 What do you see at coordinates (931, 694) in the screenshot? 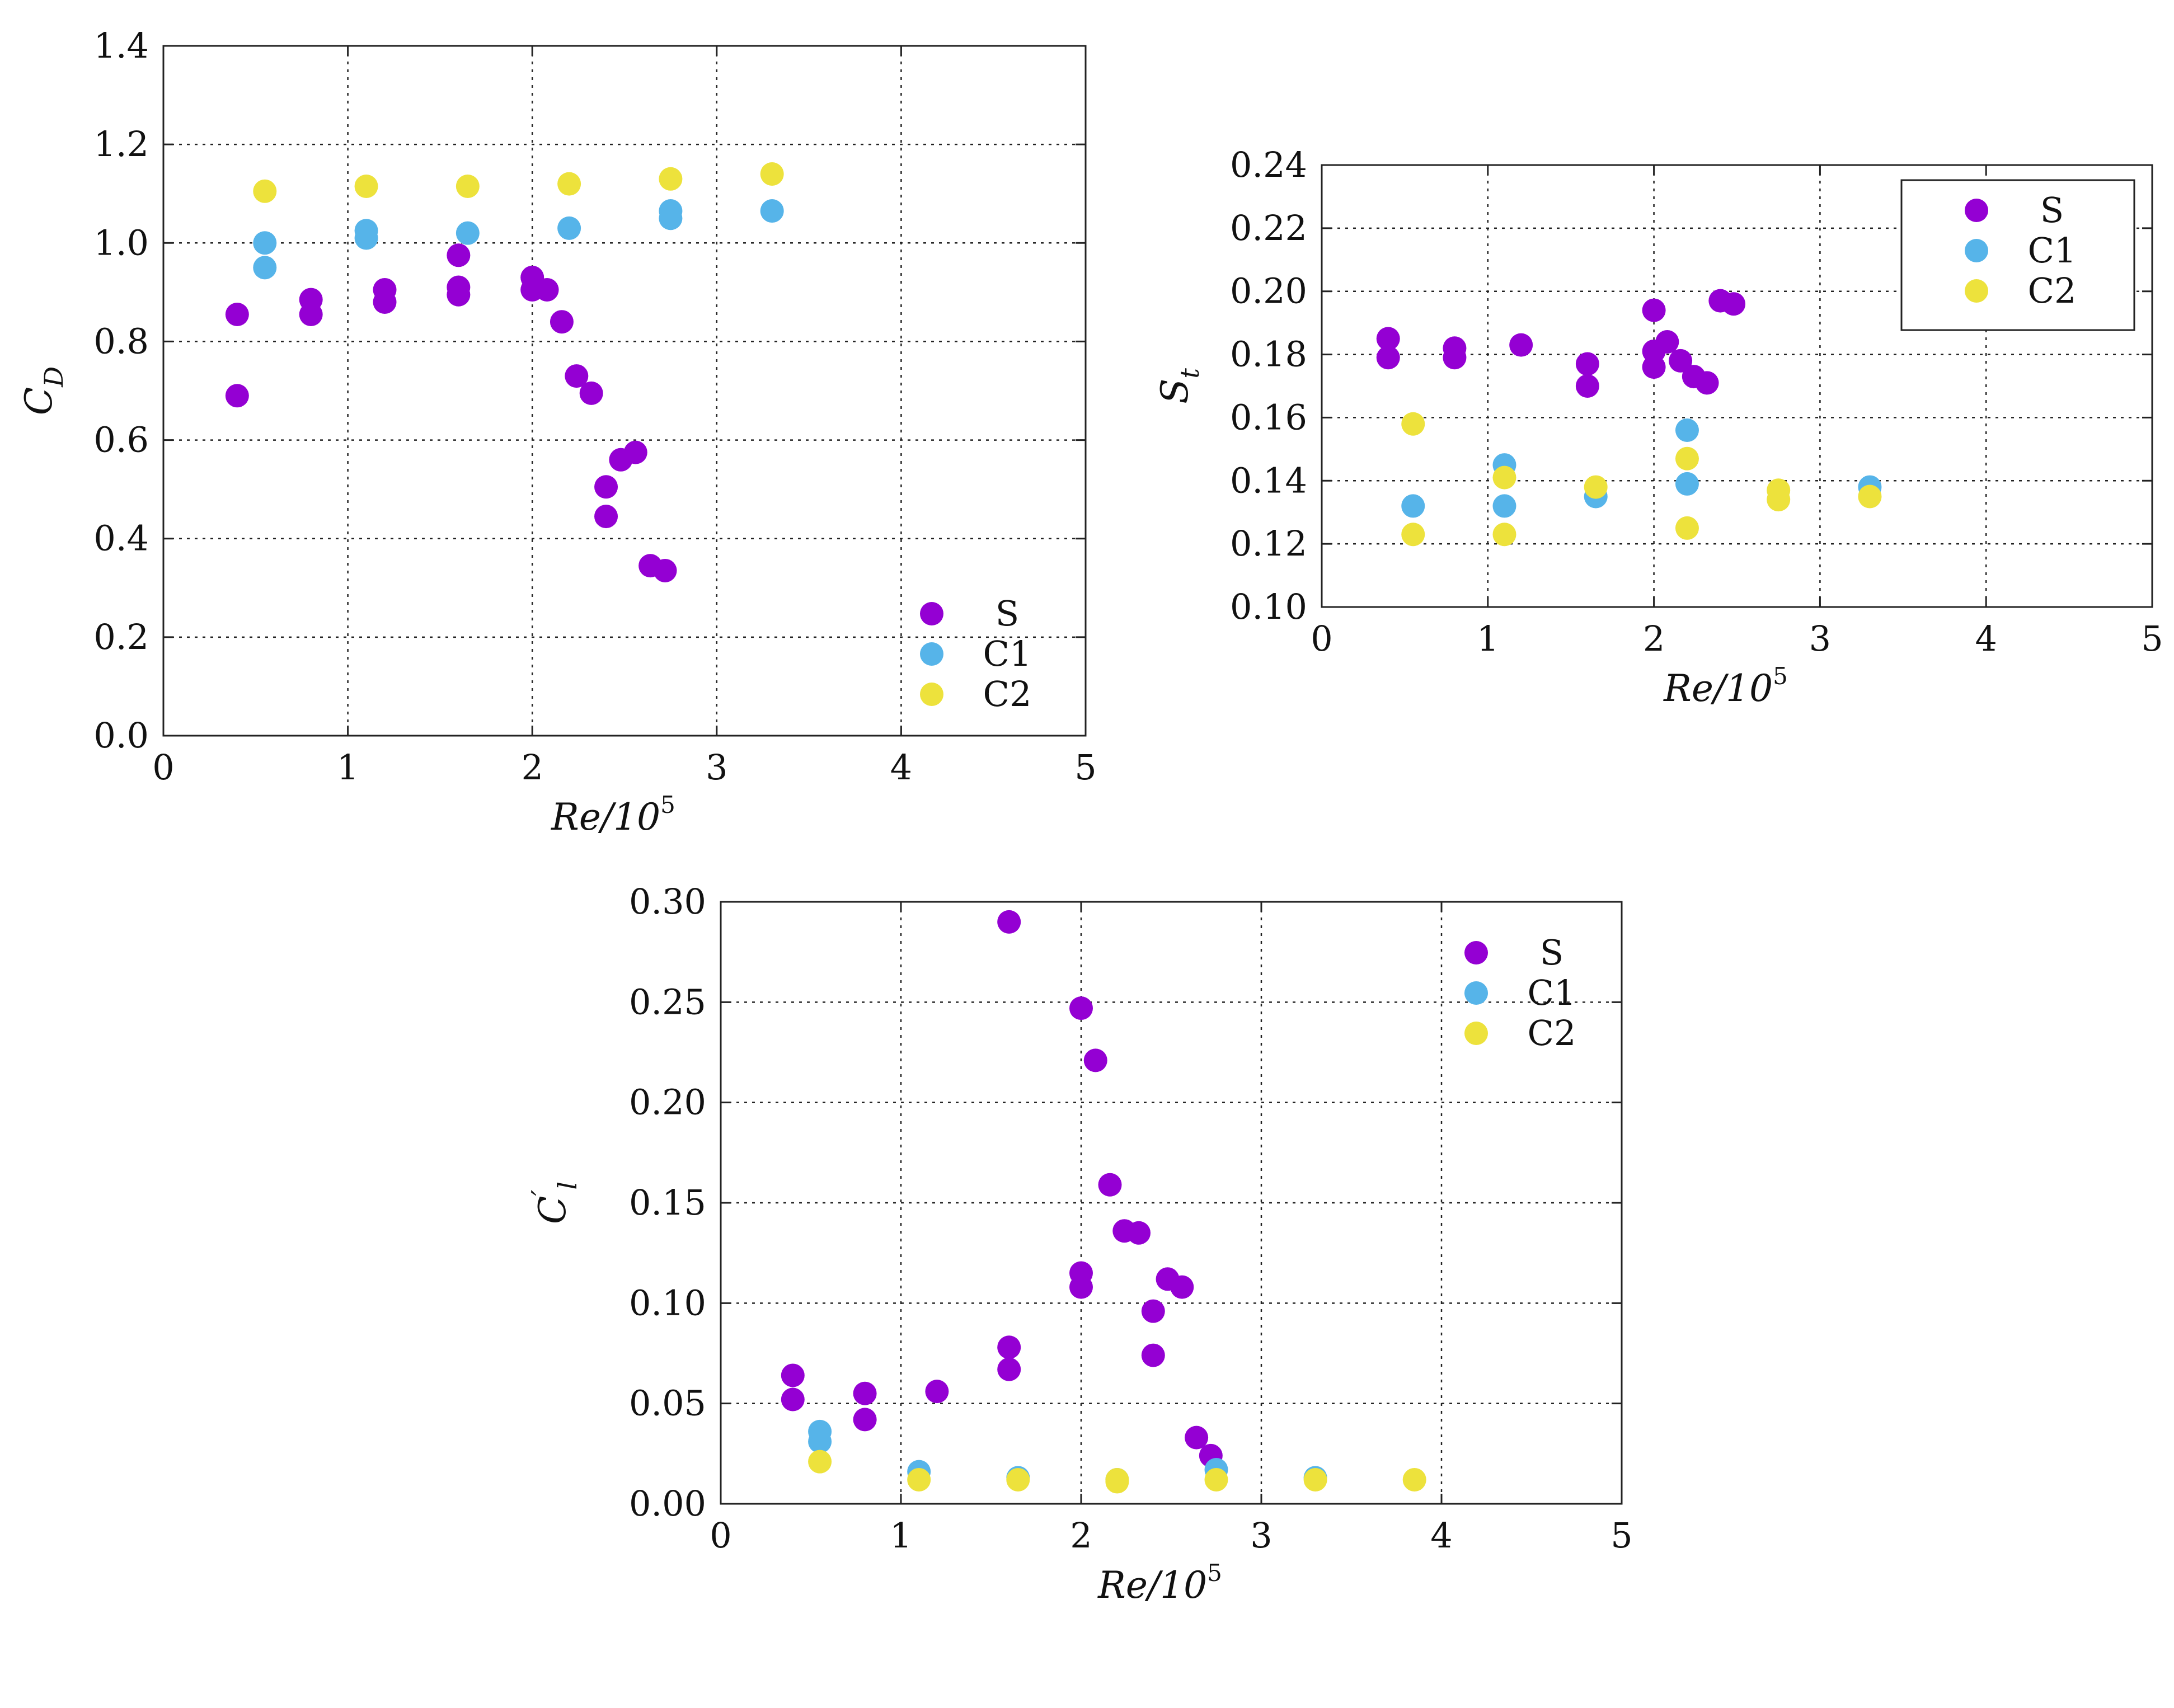
I see `legend-marker-c2` at bounding box center [931, 694].